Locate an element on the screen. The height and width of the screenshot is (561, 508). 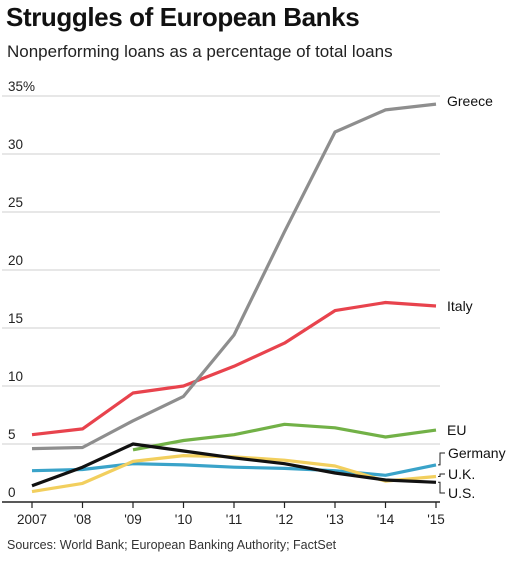
series-leader-us is located at coordinates (441, 487).